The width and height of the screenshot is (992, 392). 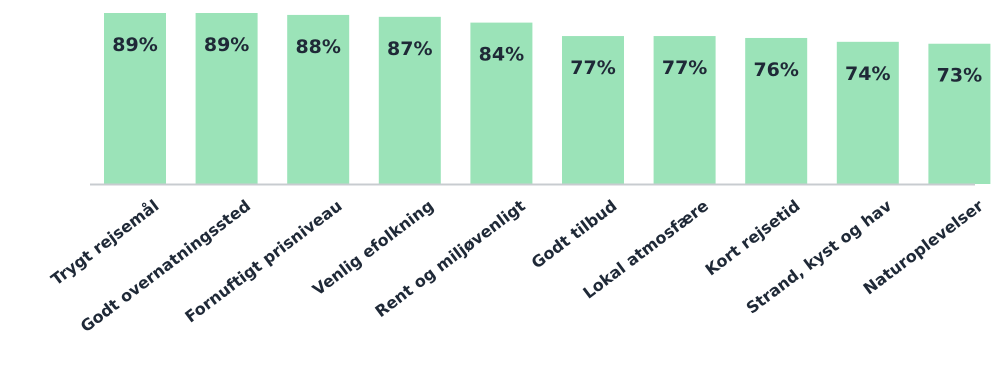 What do you see at coordinates (263, 261) in the screenshot?
I see `category-label-3: Fornuftigt prisniveau` at bounding box center [263, 261].